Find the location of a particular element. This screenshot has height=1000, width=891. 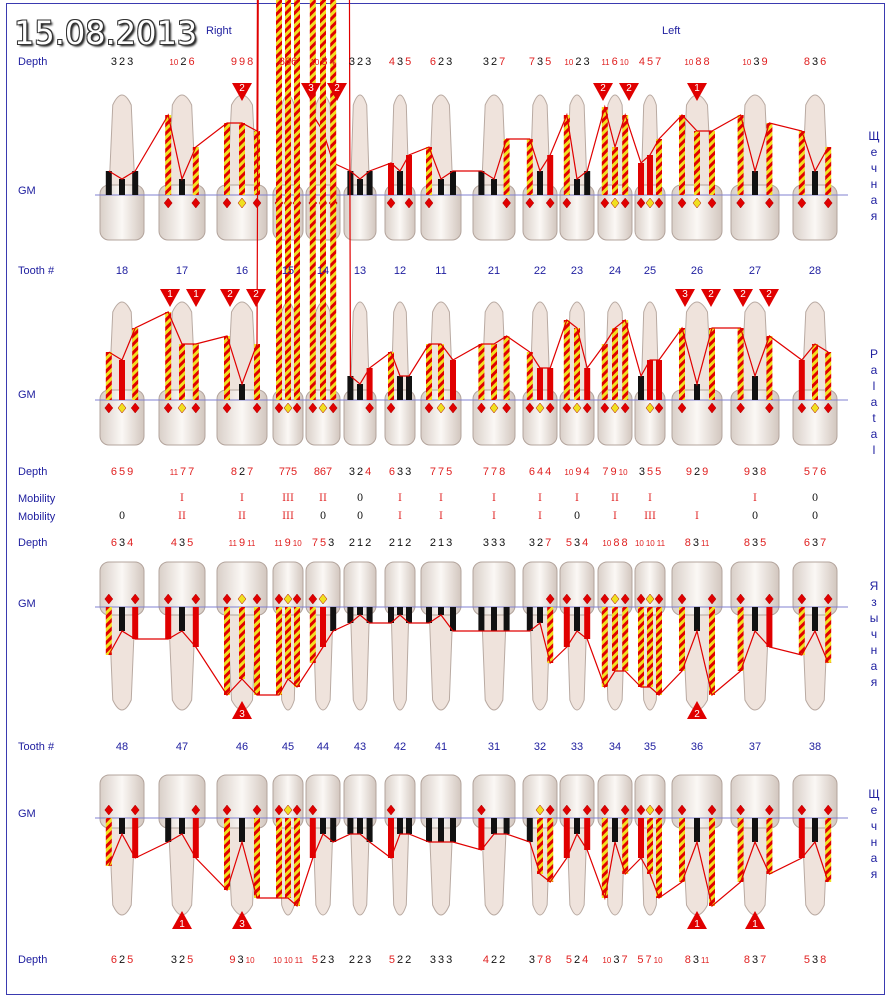

lower_lingual_depth-14: 8 3 11 is located at coordinates (697, 543).